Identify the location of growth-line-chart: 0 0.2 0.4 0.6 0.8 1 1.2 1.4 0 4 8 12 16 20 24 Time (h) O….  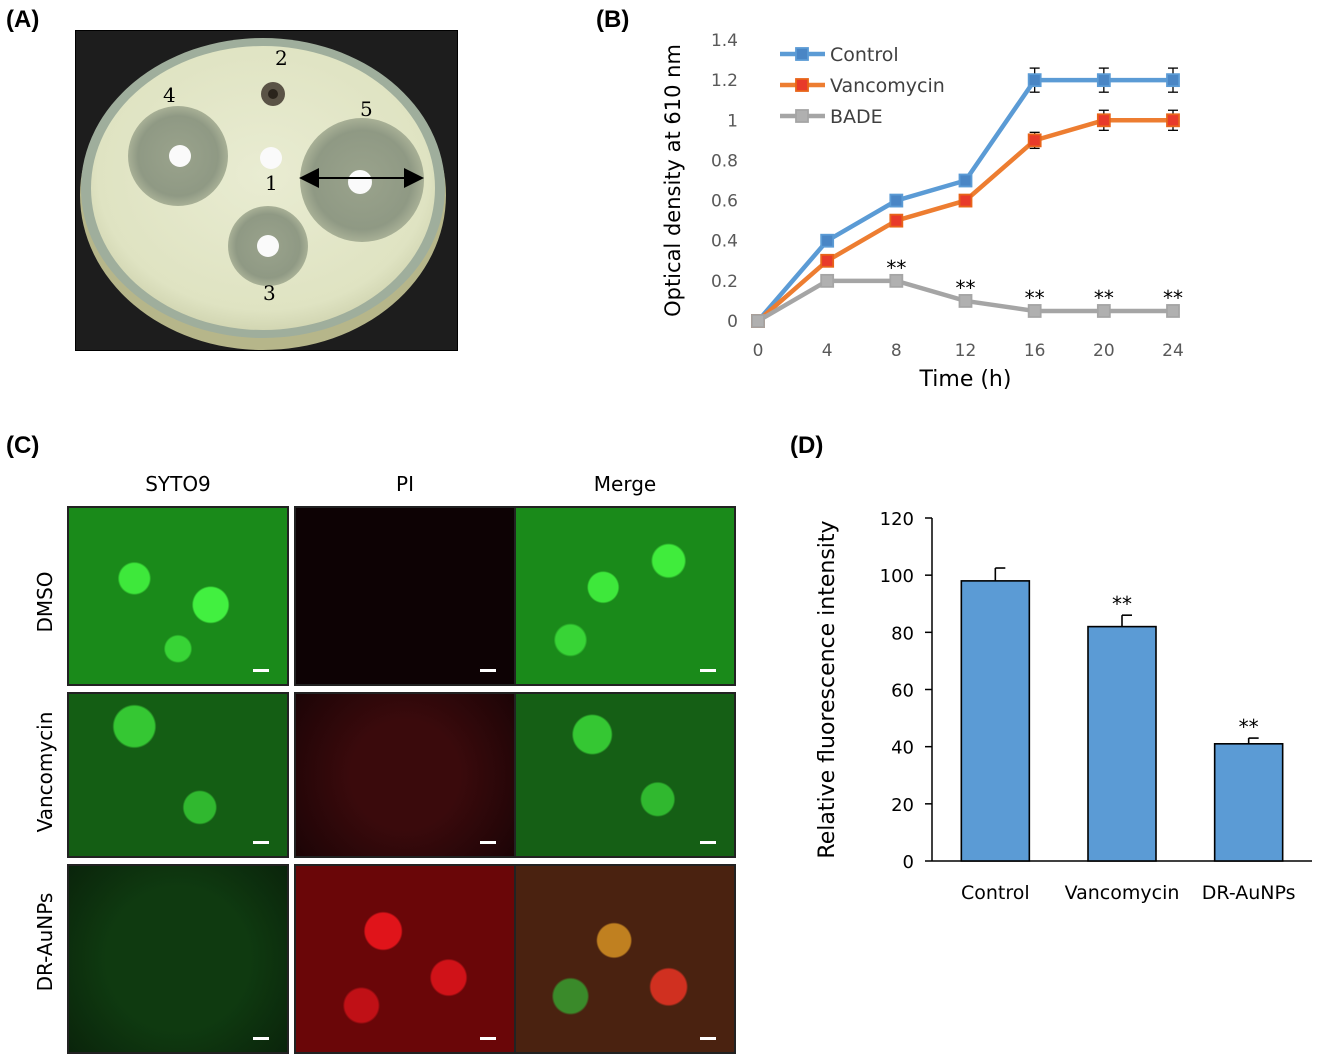
(922, 211).